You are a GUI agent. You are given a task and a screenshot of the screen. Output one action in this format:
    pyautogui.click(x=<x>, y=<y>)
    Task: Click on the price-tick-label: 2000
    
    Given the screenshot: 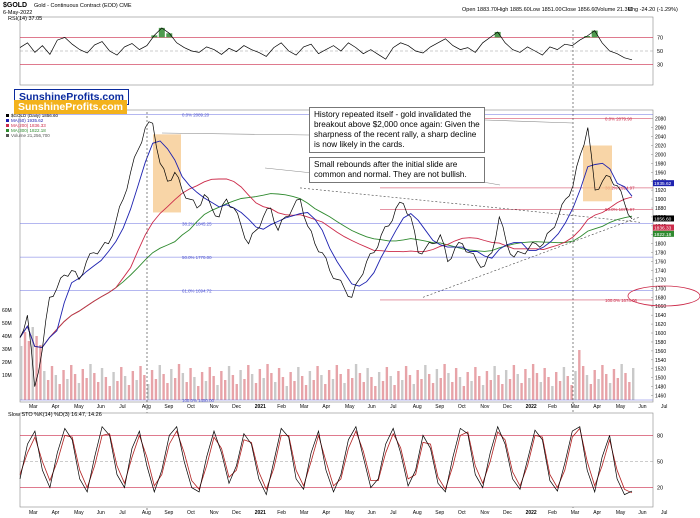 What is the action you would take?
    pyautogui.click(x=660, y=155)
    